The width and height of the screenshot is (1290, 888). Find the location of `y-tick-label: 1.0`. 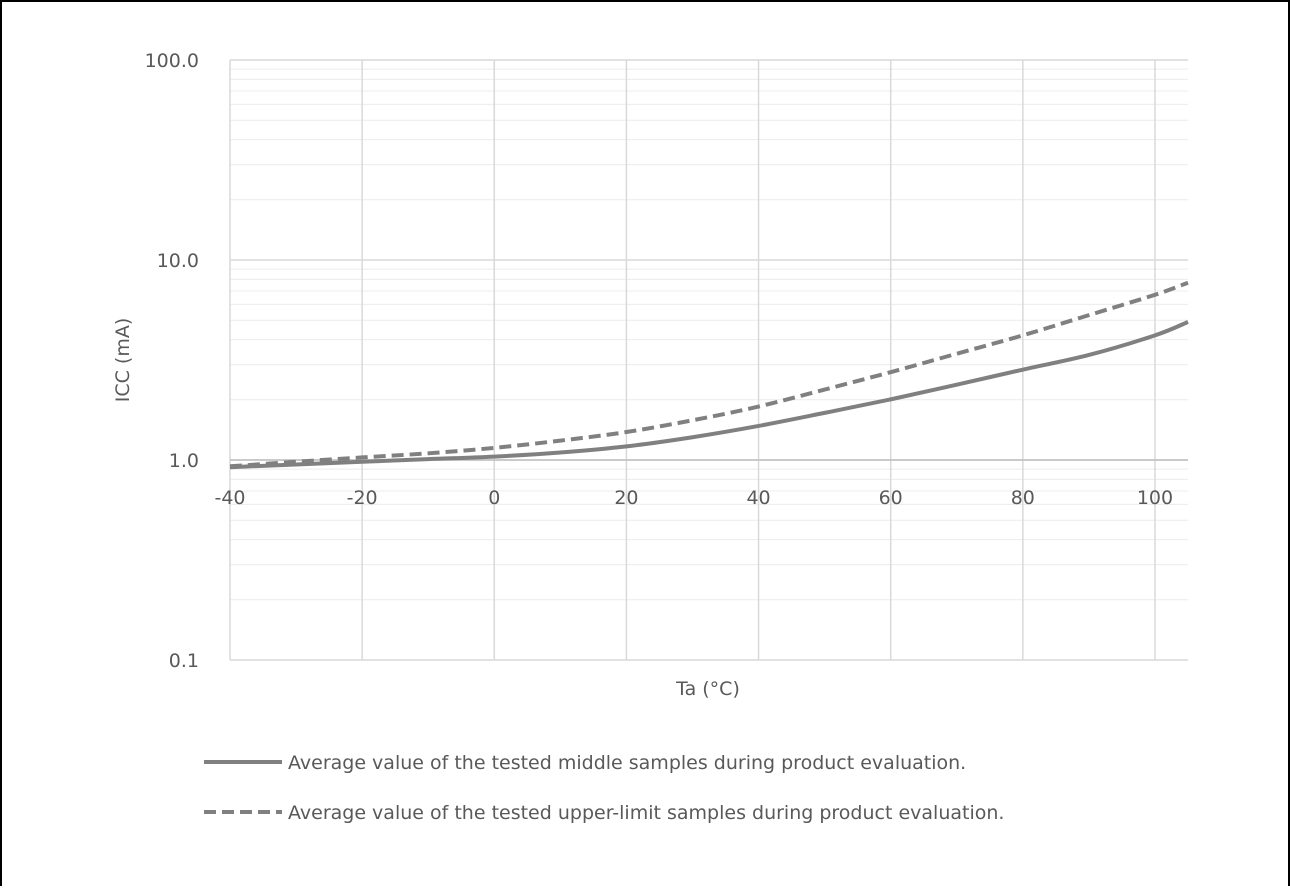

y-tick-label: 1.0 is located at coordinates (184, 461).